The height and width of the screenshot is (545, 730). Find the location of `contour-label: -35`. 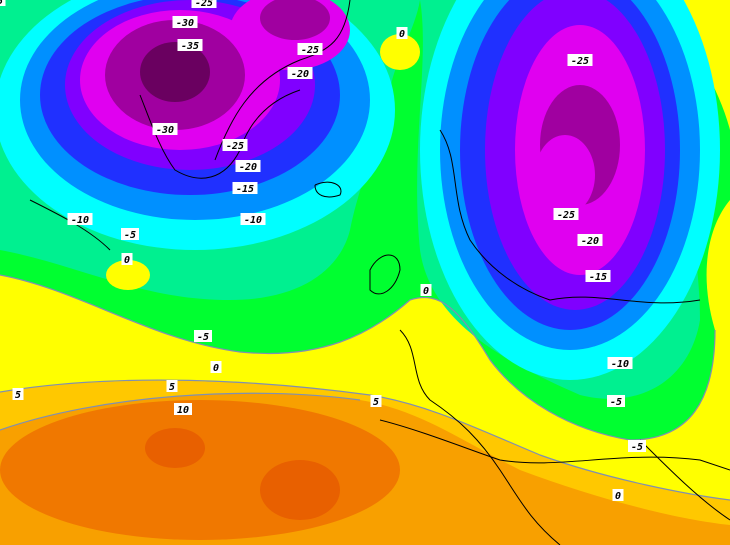

contour-label: -35 is located at coordinates (190, 45).